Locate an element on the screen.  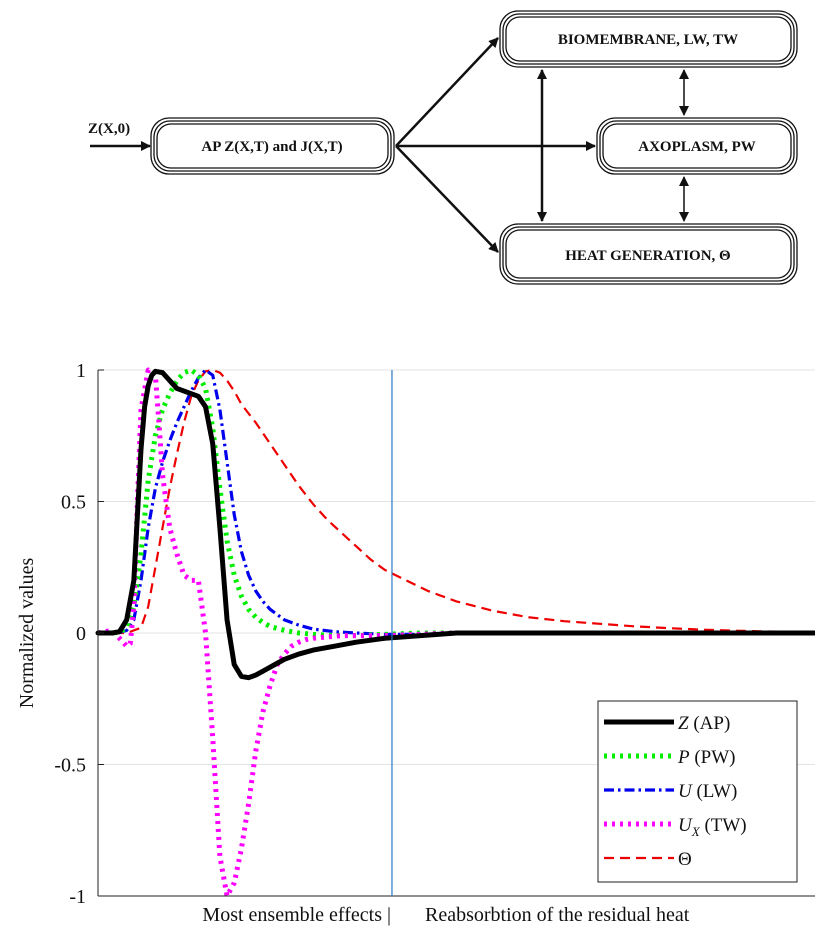
legend-label-1: P (PW) is located at coordinates (706, 757).